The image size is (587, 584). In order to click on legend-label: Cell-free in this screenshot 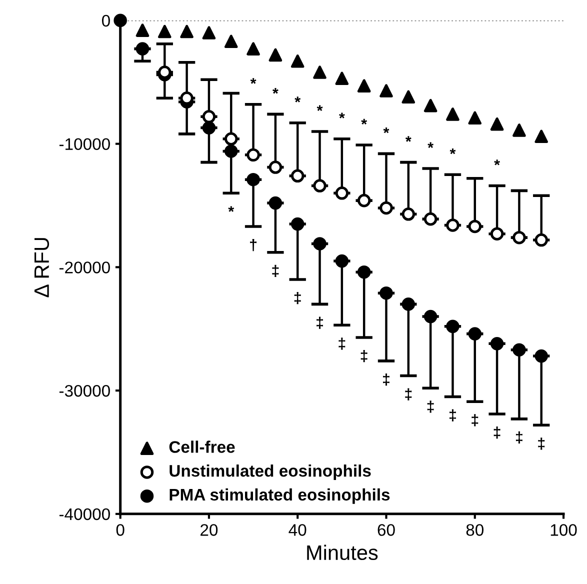, I will do `click(202, 446)`.